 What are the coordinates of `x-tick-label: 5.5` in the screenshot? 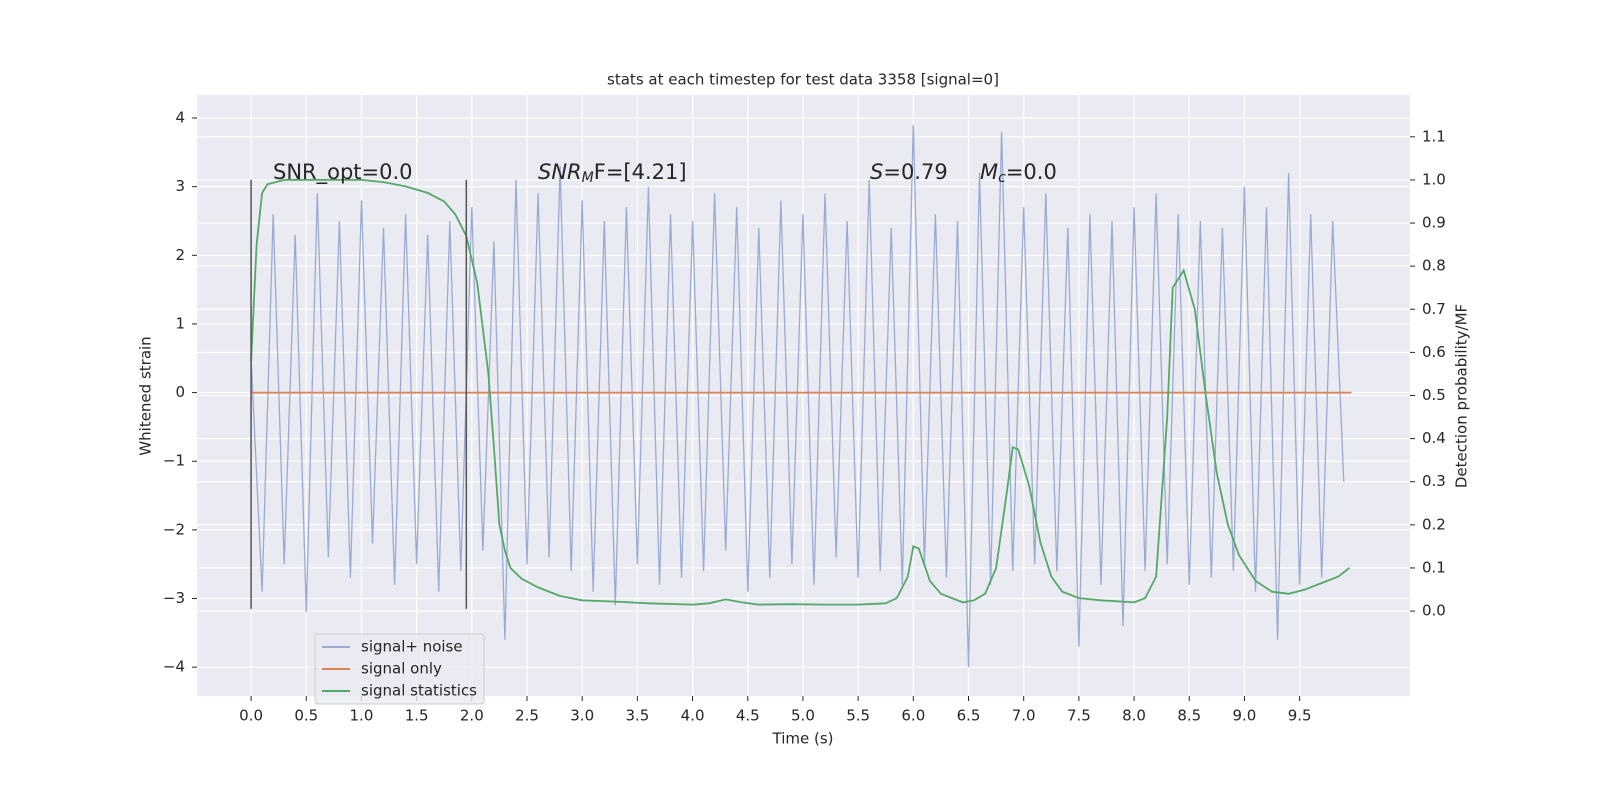 It's located at (858, 716).